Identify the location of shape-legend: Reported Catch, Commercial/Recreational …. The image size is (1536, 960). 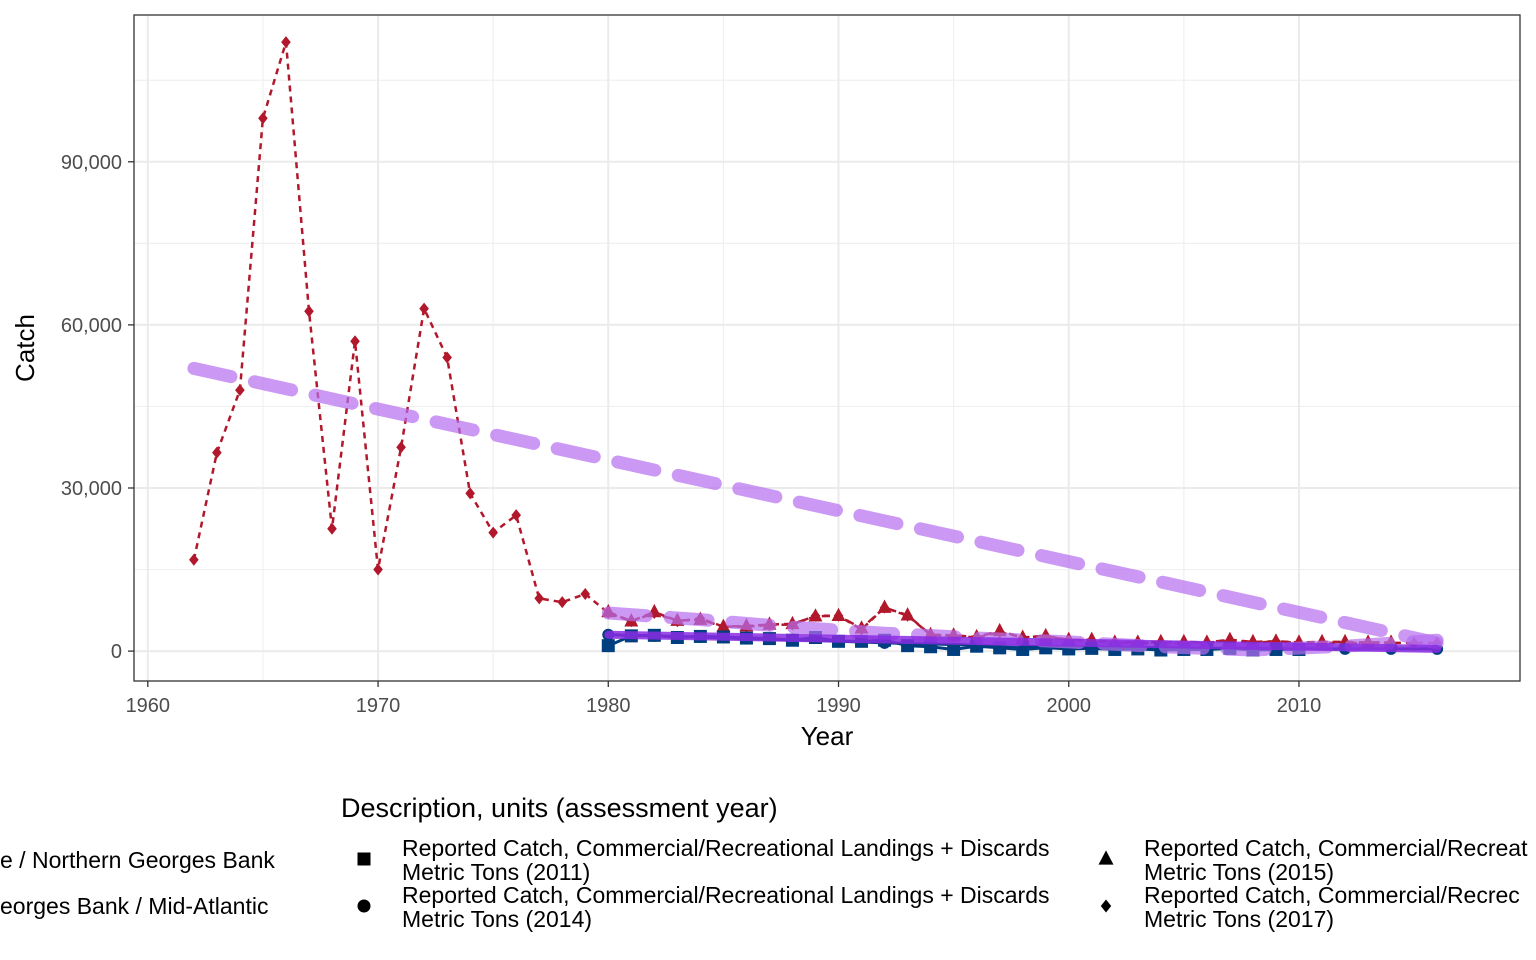
(942, 883).